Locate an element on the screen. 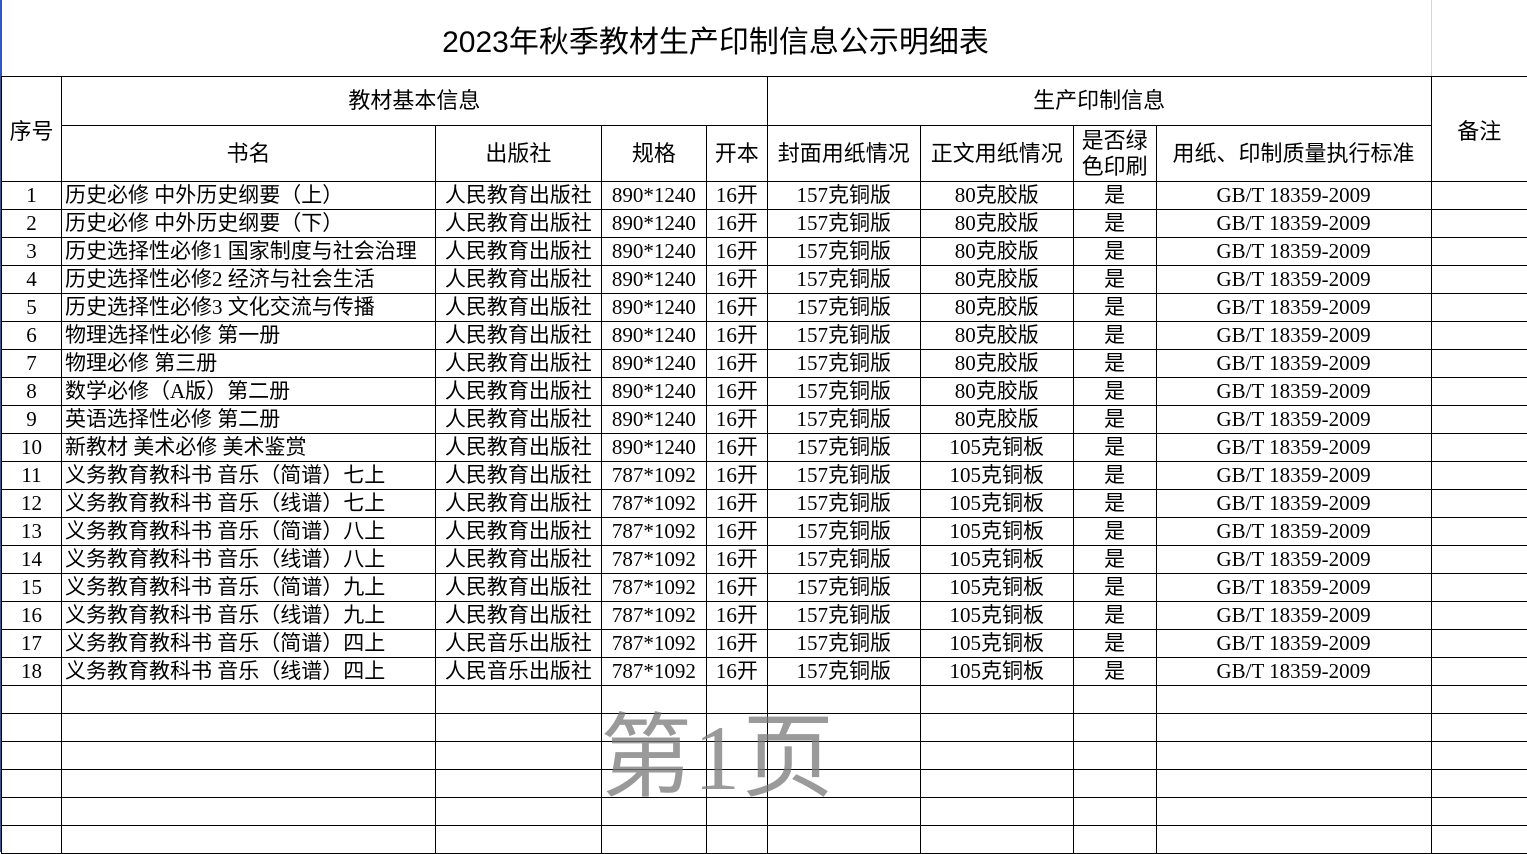 This screenshot has width=1527, height=854. cell-book: 历史必修 中外历史纲要（上） is located at coordinates (248, 196).